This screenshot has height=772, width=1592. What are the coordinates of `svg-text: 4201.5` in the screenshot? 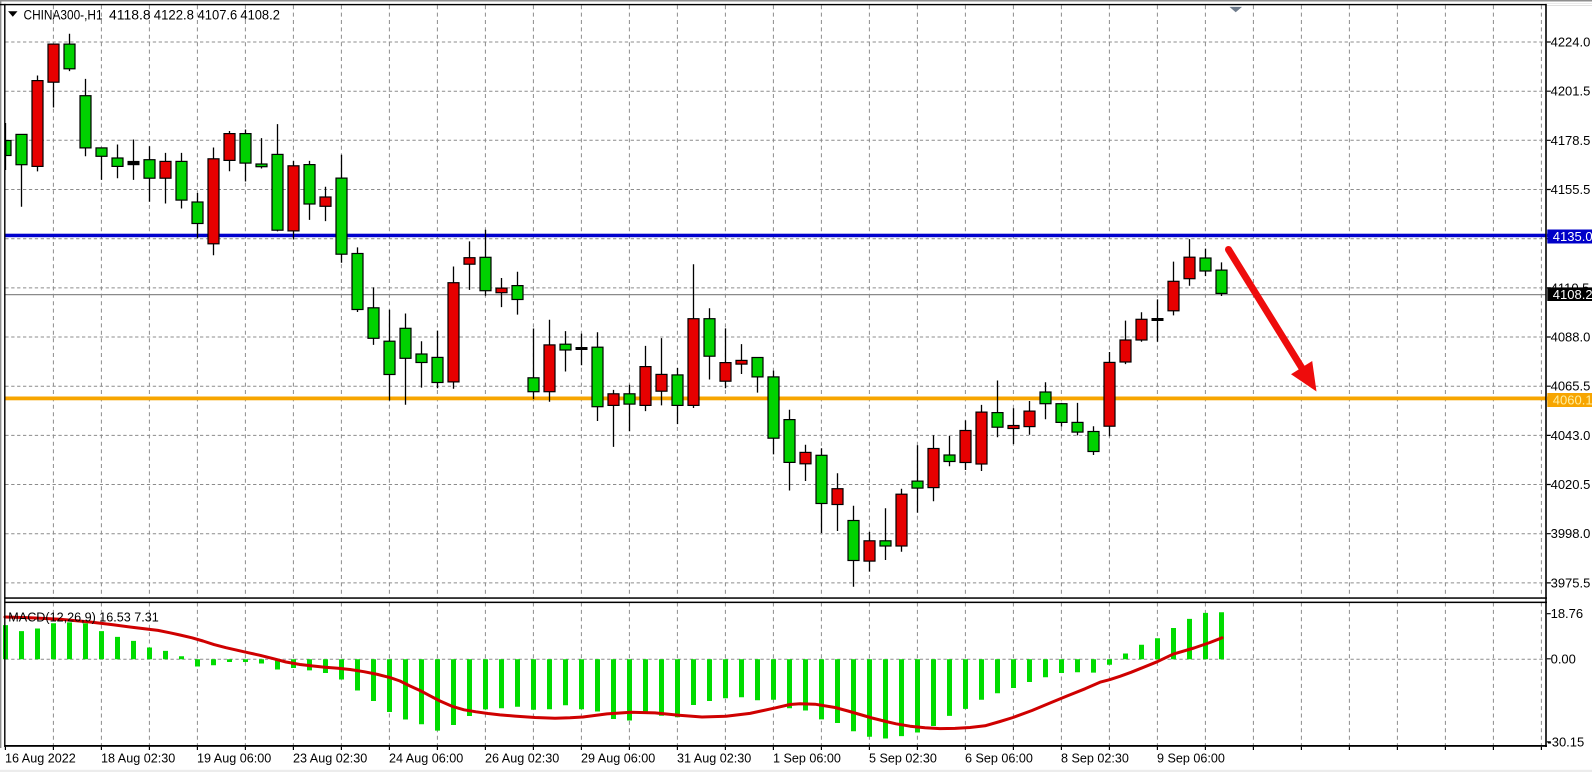 It's located at (1571, 91).